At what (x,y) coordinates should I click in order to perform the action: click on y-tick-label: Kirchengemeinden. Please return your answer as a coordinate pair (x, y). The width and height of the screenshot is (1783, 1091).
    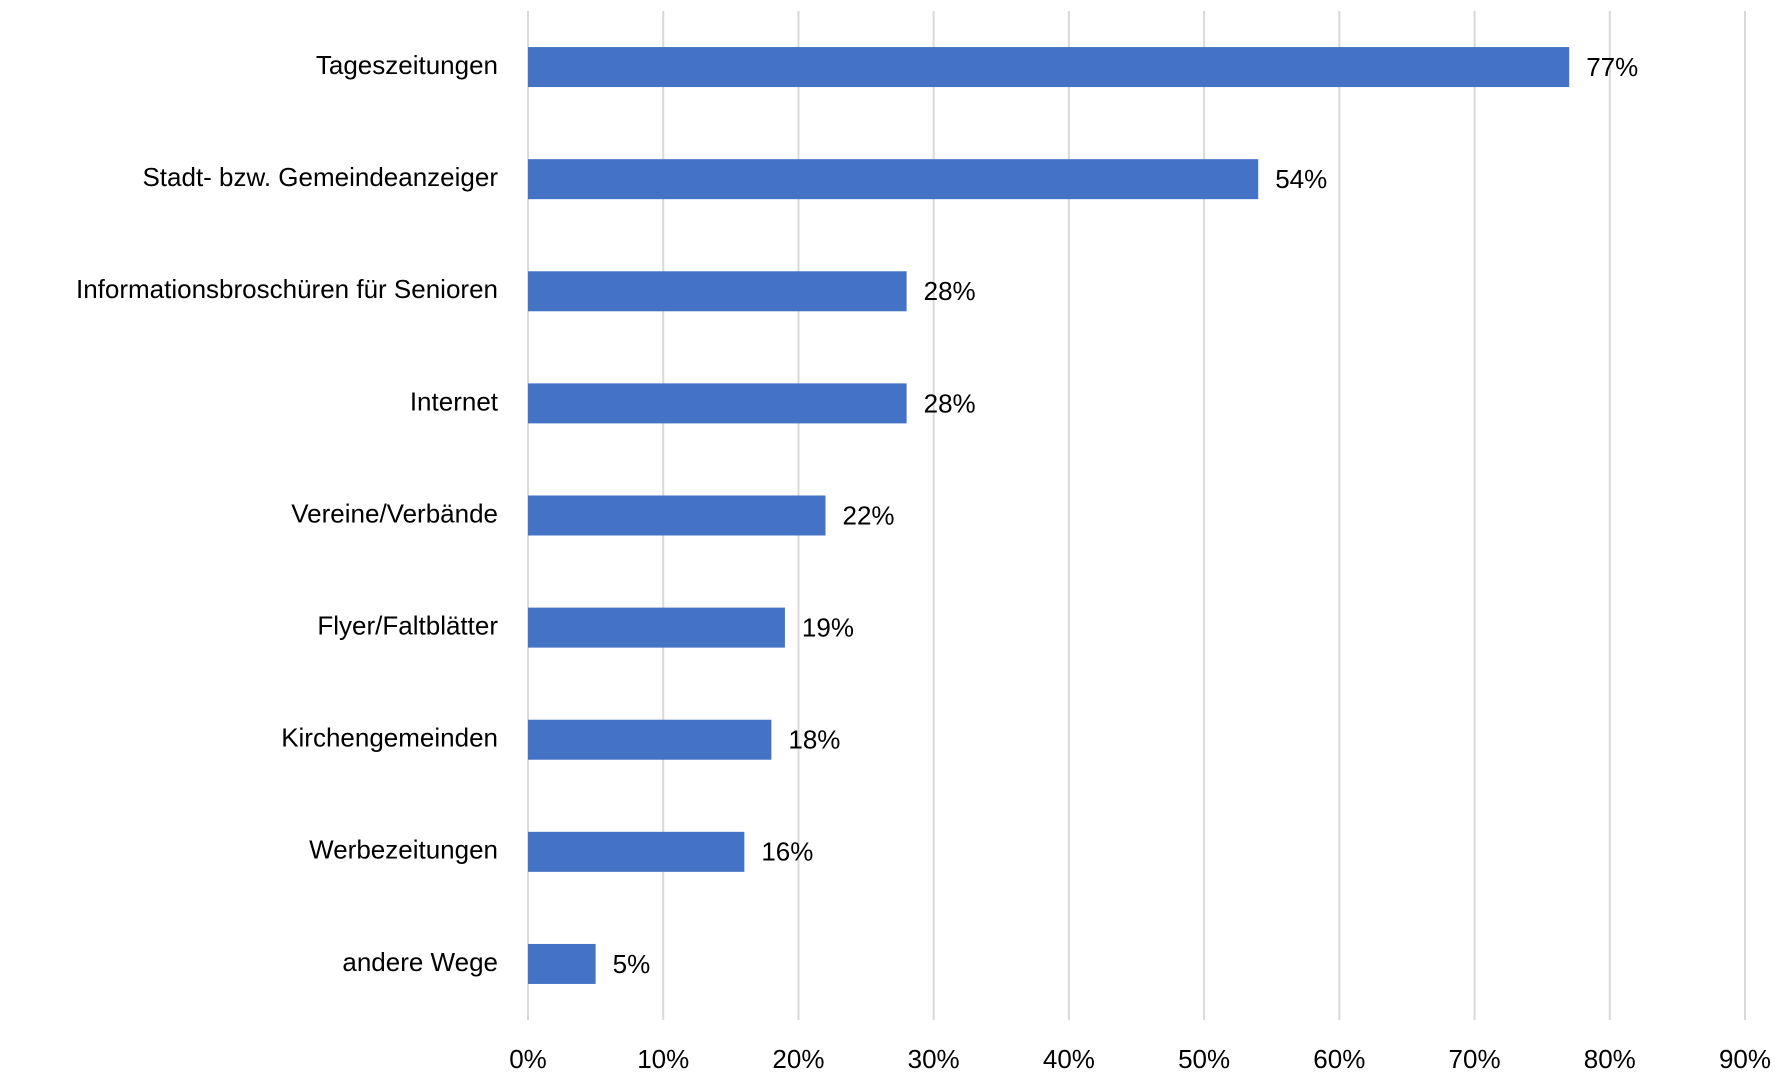
    Looking at the image, I should click on (389, 738).